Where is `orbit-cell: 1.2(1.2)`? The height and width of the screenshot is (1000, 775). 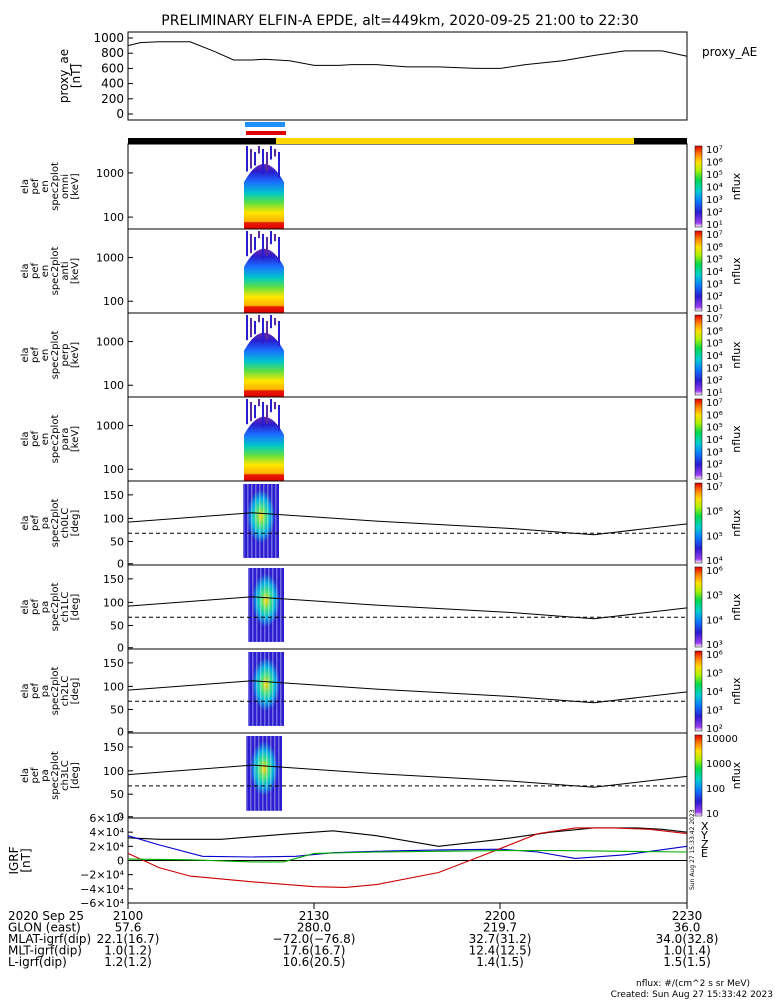
orbit-cell: 1.2(1.2) is located at coordinates (128, 962).